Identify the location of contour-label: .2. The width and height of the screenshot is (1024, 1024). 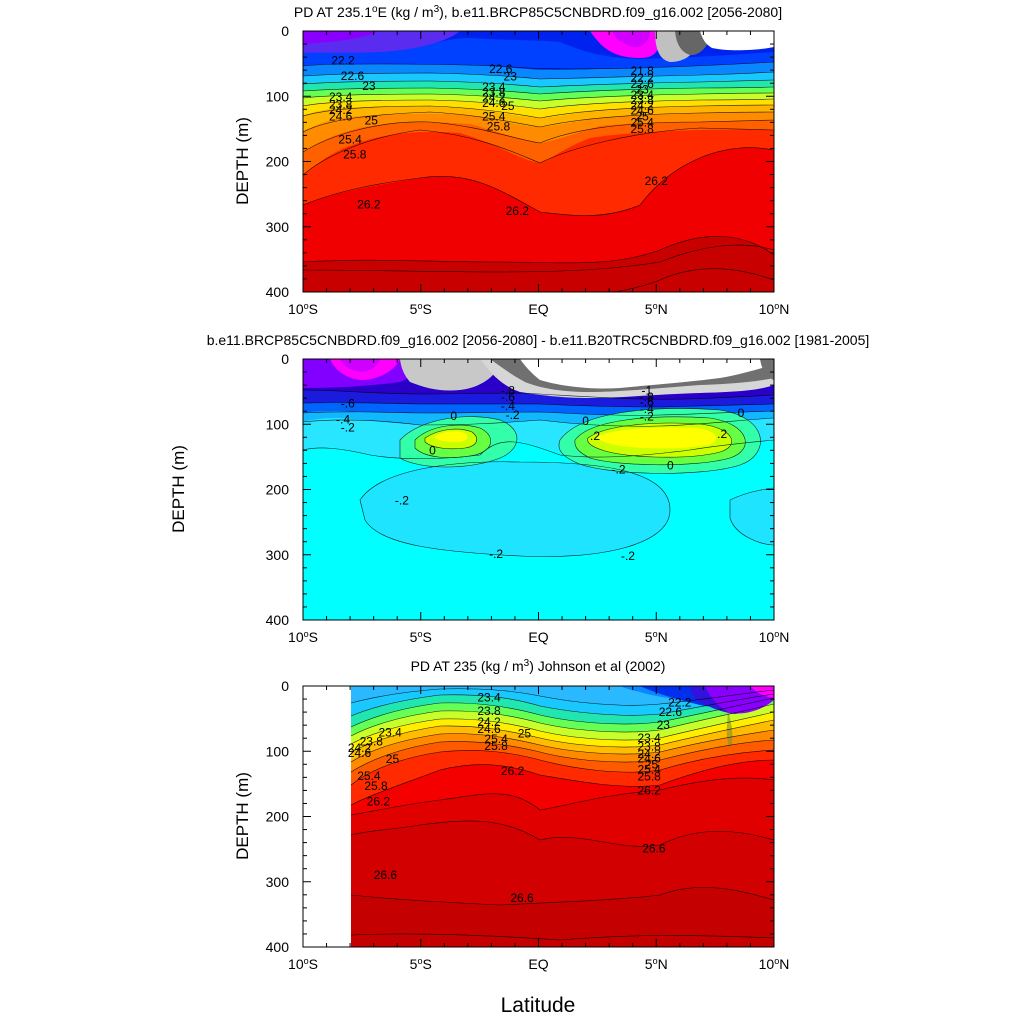
(595, 436).